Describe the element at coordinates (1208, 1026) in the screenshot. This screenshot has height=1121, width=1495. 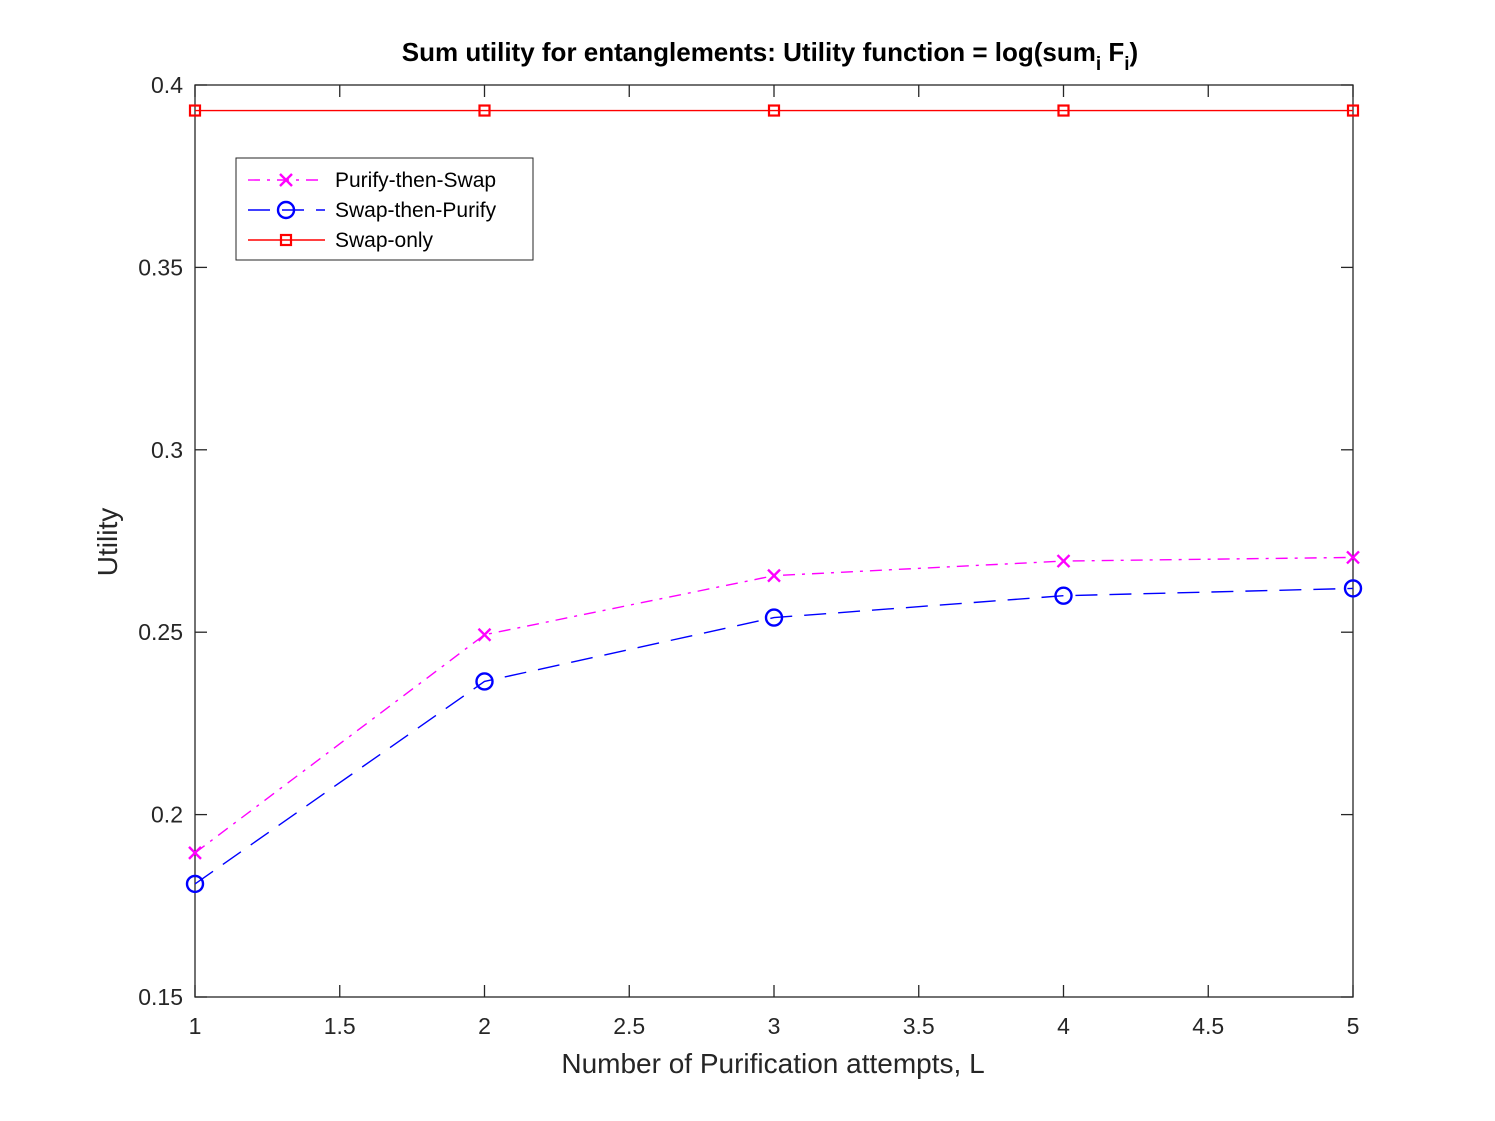
I see `x-tick-label: 4.5` at that location.